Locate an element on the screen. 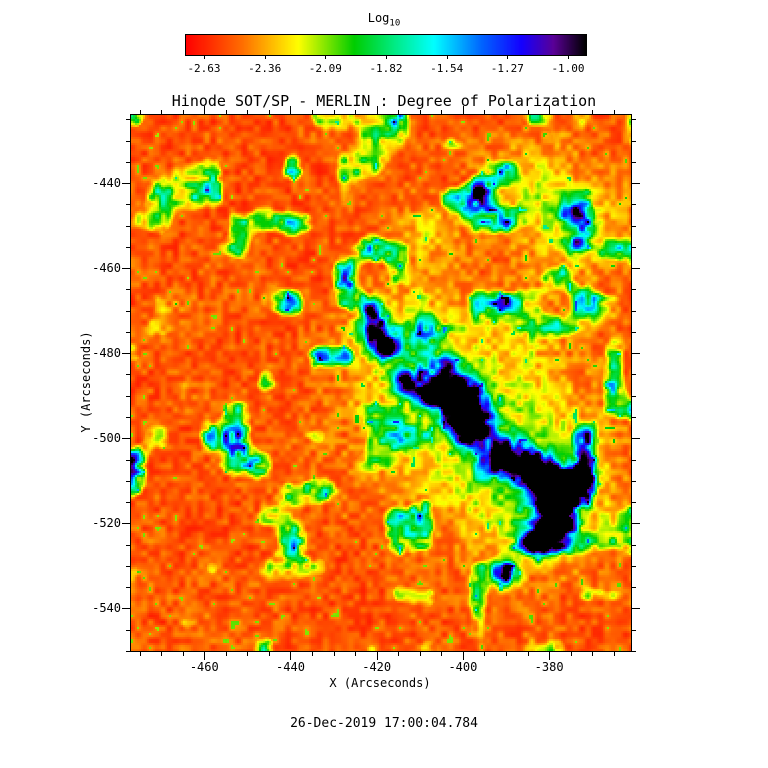 The image size is (768, 768). x-tick-label: -420 is located at coordinates (377, 667).